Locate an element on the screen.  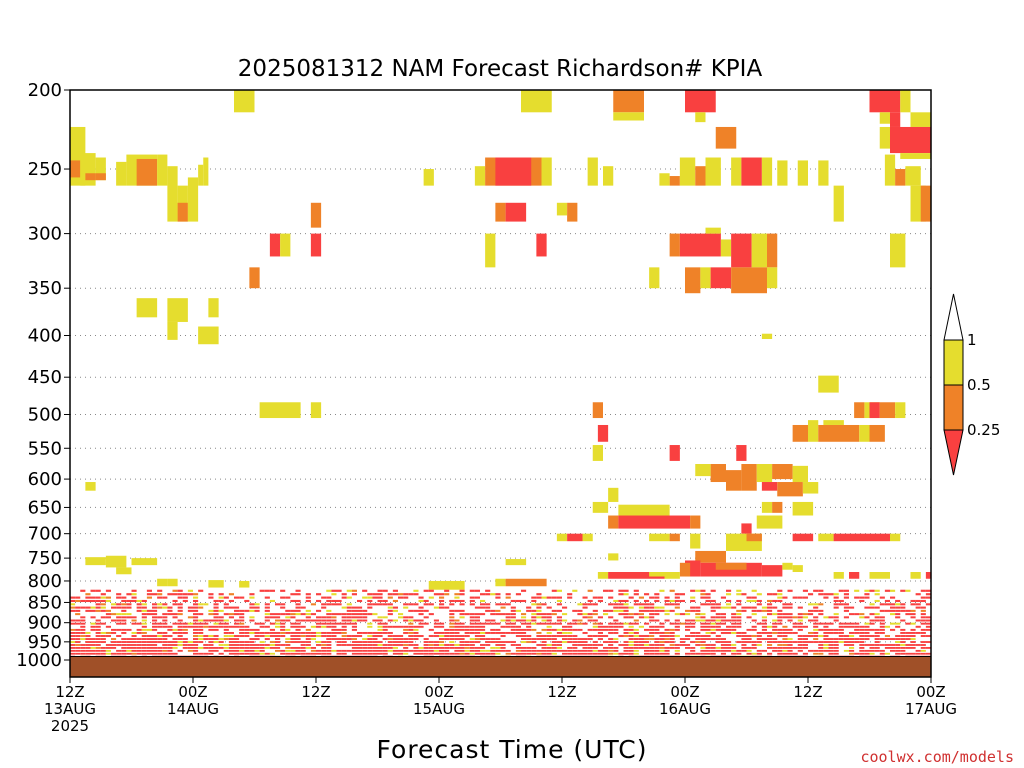
x-tick-label: 14AUG is located at coordinates (193, 709).